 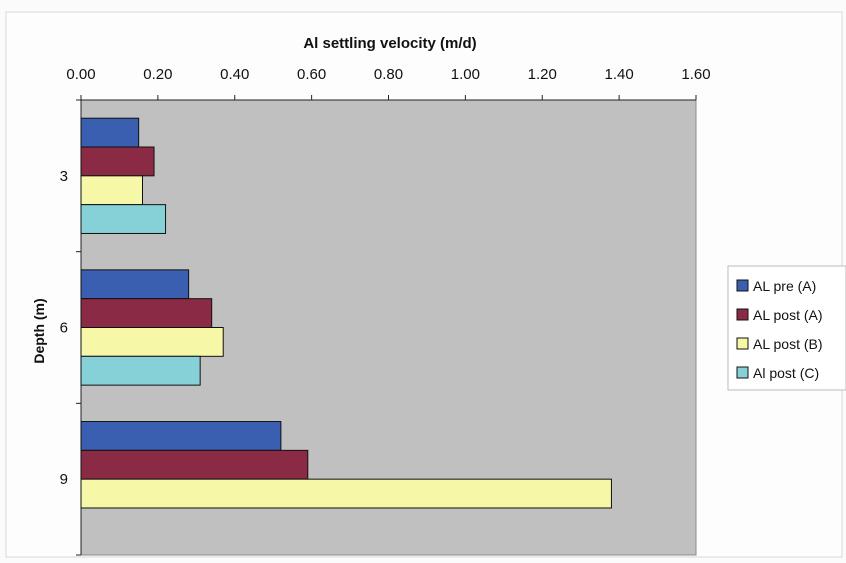 I want to click on legend-label: AL pre (A), so click(x=784, y=286).